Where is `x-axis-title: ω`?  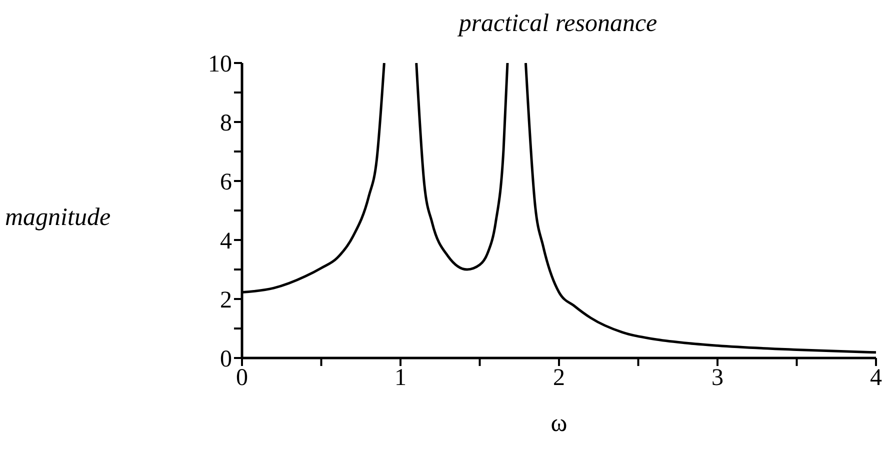 x-axis-title: ω is located at coordinates (559, 424).